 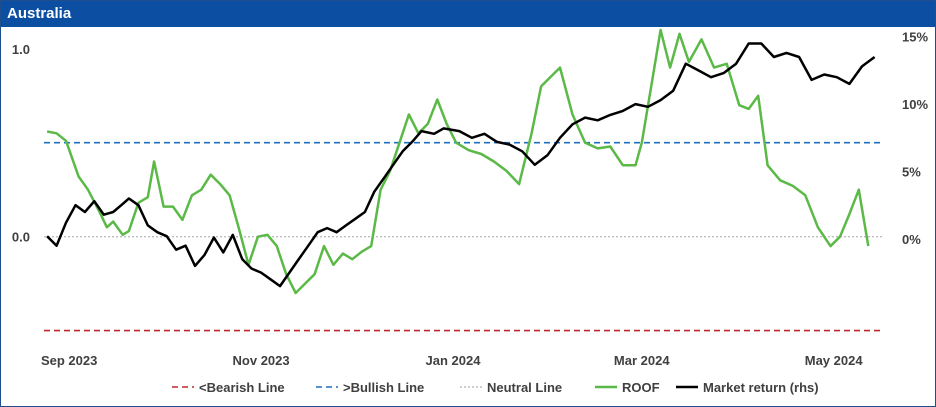 What do you see at coordinates (761, 387) in the screenshot?
I see `legend-label: Market return (rhs)` at bounding box center [761, 387].